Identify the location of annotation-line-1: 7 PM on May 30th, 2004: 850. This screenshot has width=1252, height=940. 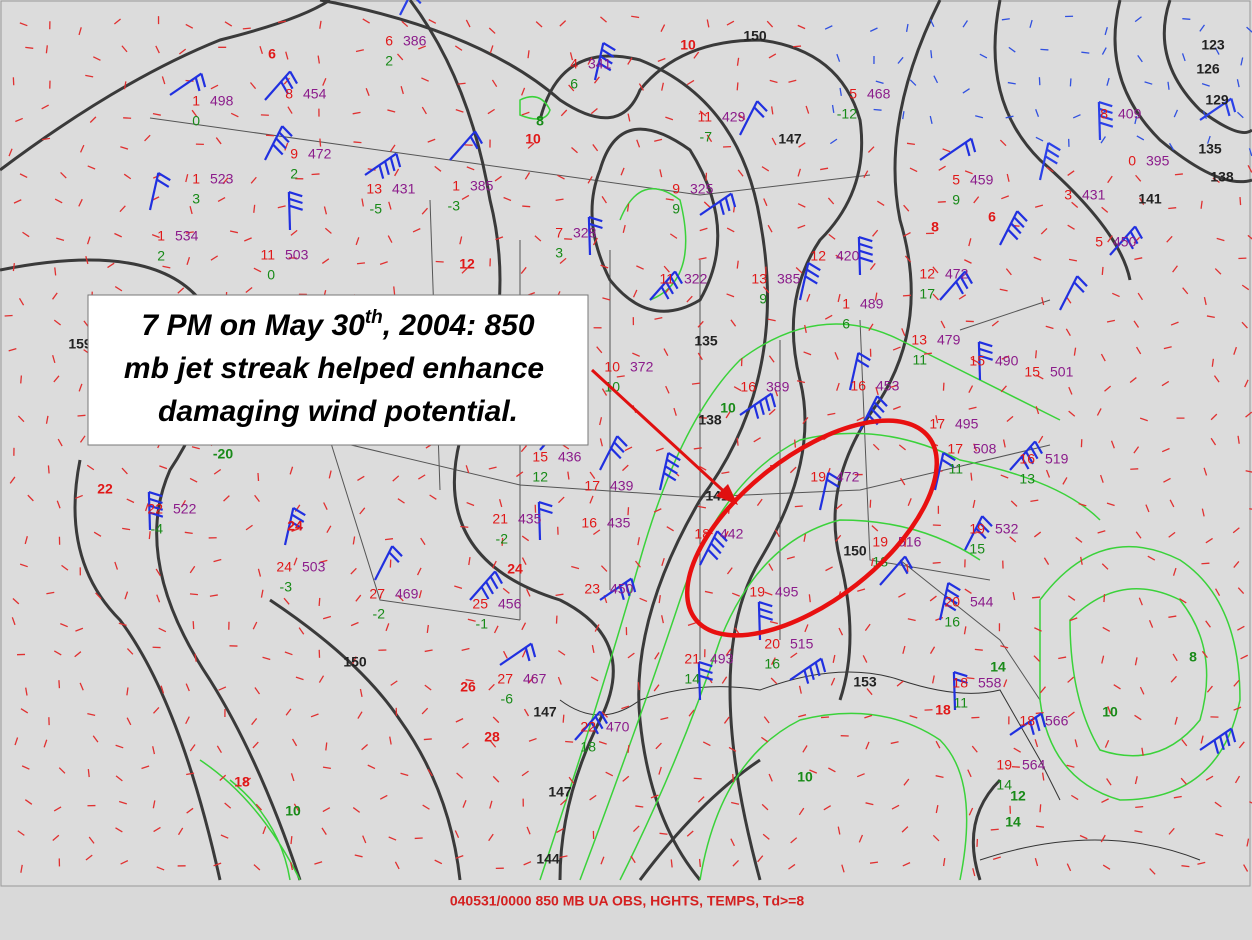
(337, 324).